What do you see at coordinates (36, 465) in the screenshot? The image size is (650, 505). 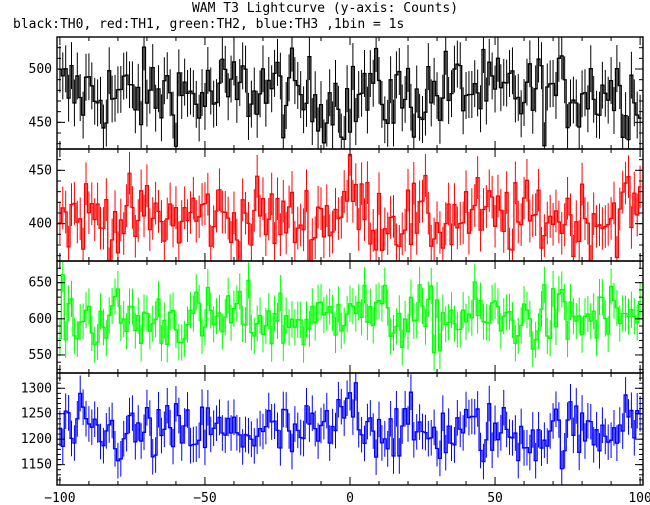 I see `y-tick-label: 1150` at bounding box center [36, 465].